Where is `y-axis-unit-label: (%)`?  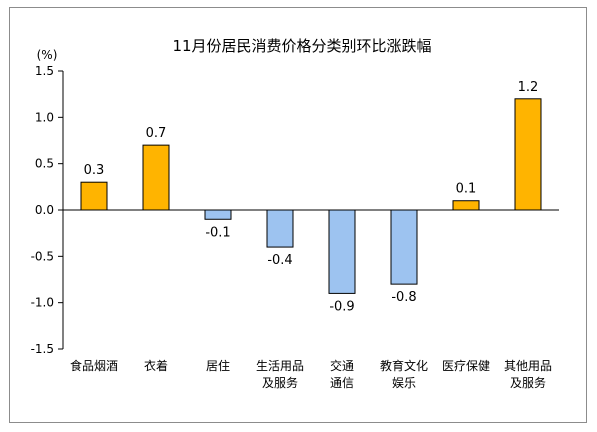
y-axis-unit-label: (%) is located at coordinates (47, 55).